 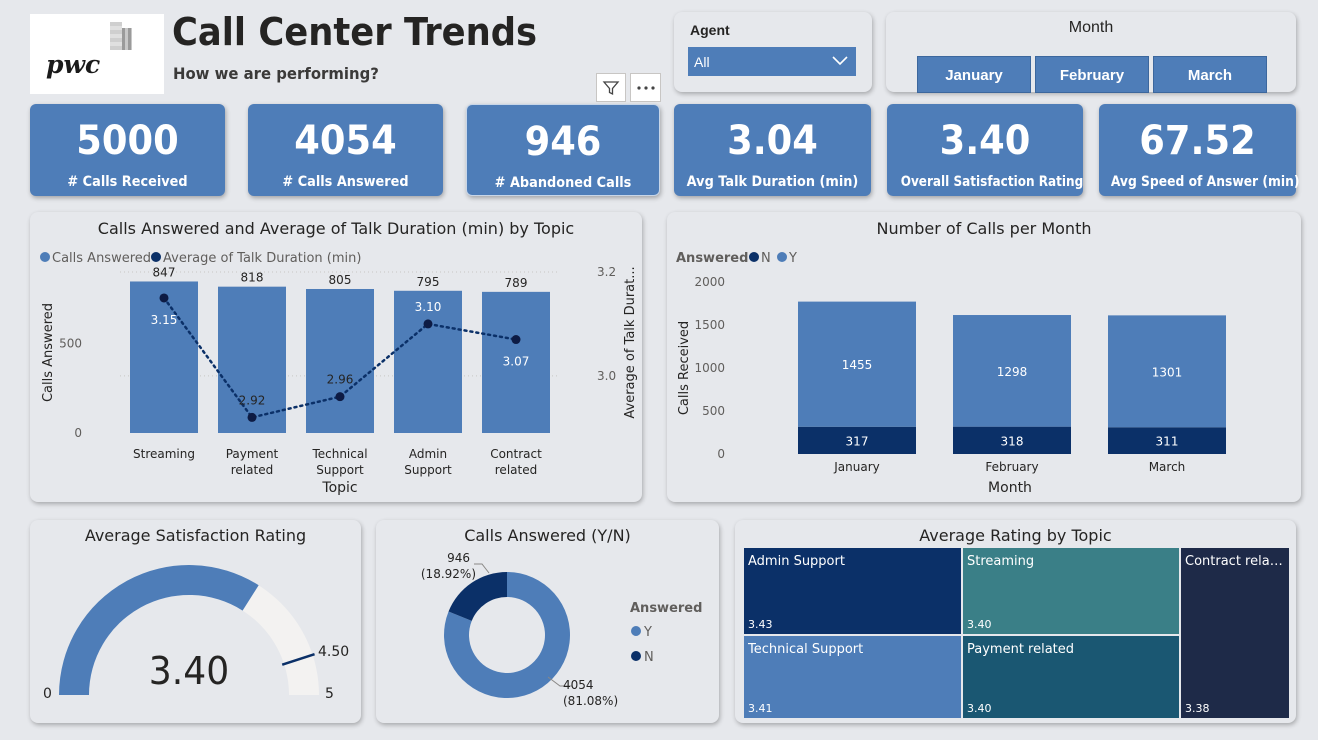 What do you see at coordinates (252, 454) in the screenshot?
I see `x-tick-label: Payment` at bounding box center [252, 454].